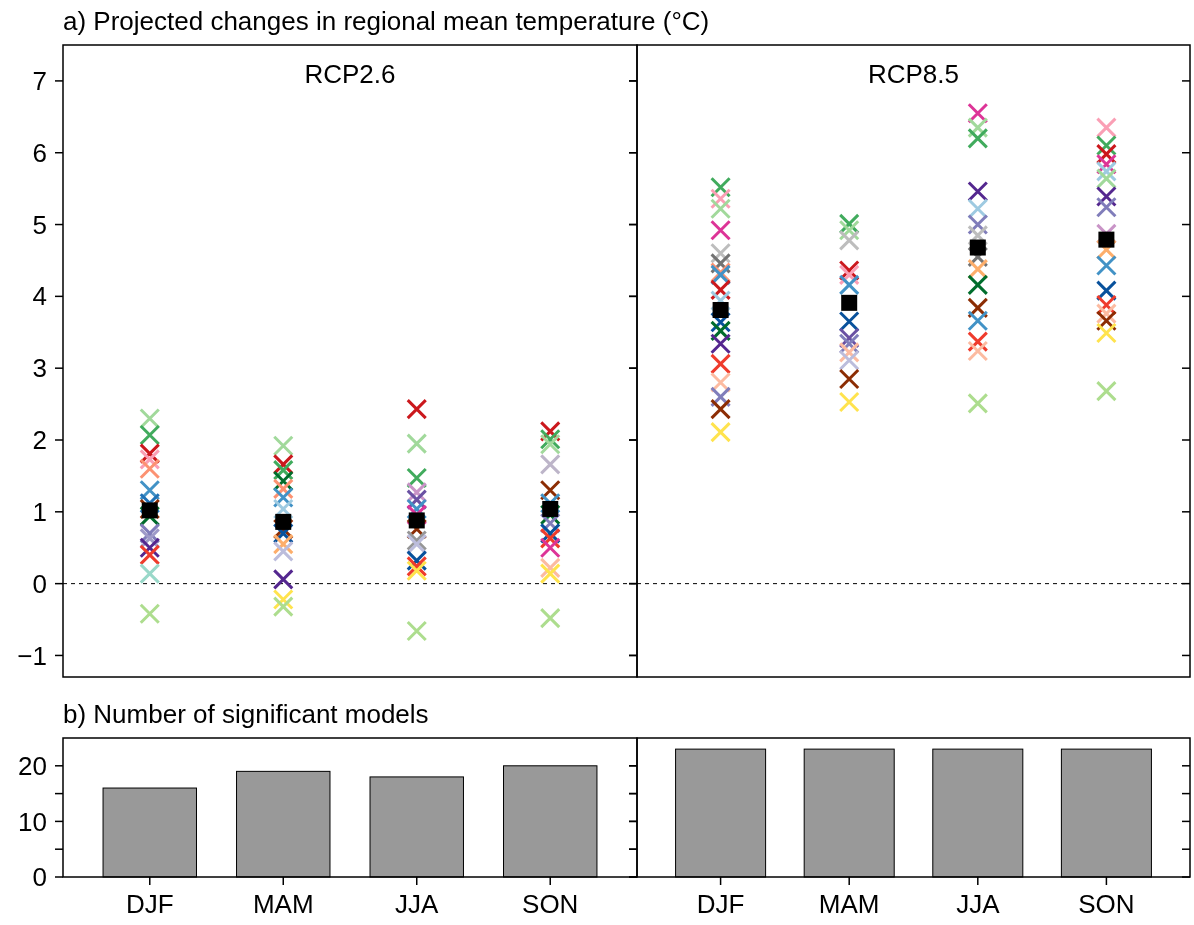  I want to click on y-tick-label: 6, so click(39, 152).